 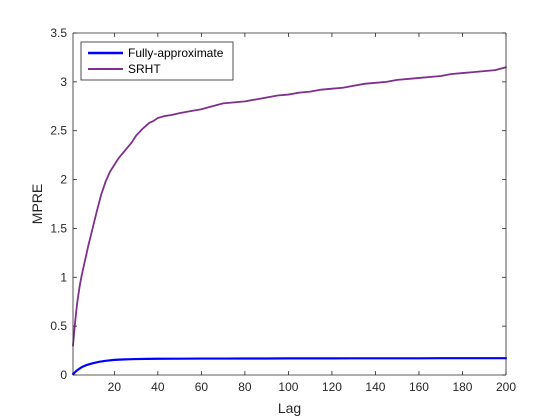 What do you see at coordinates (158, 387) in the screenshot?
I see `x-tick-label: 40` at bounding box center [158, 387].